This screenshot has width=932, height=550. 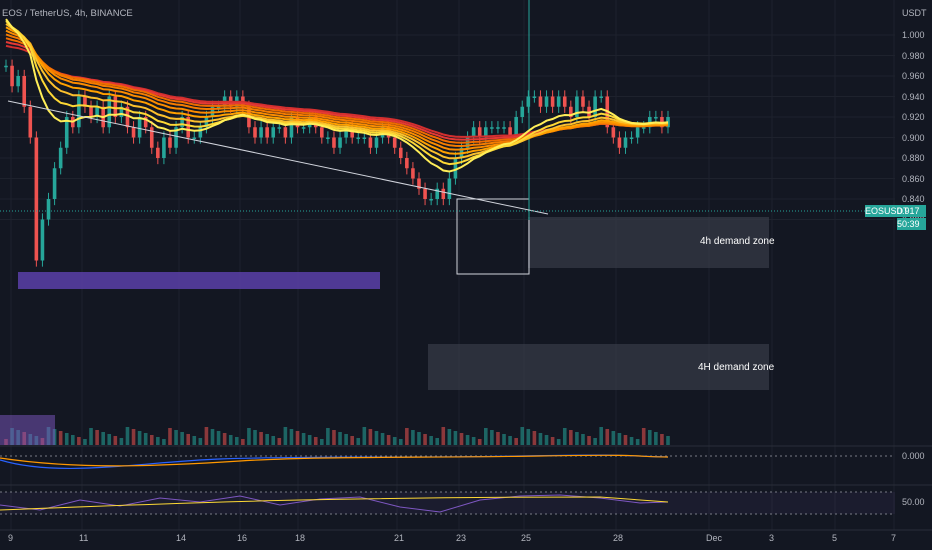 I want to click on time-tick-label: 5, so click(x=835, y=538).